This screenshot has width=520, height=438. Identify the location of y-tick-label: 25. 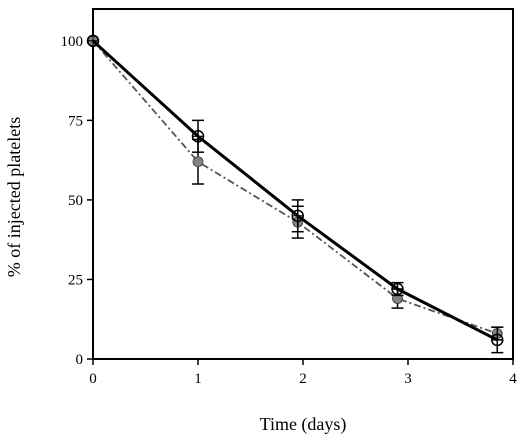
(75, 280).